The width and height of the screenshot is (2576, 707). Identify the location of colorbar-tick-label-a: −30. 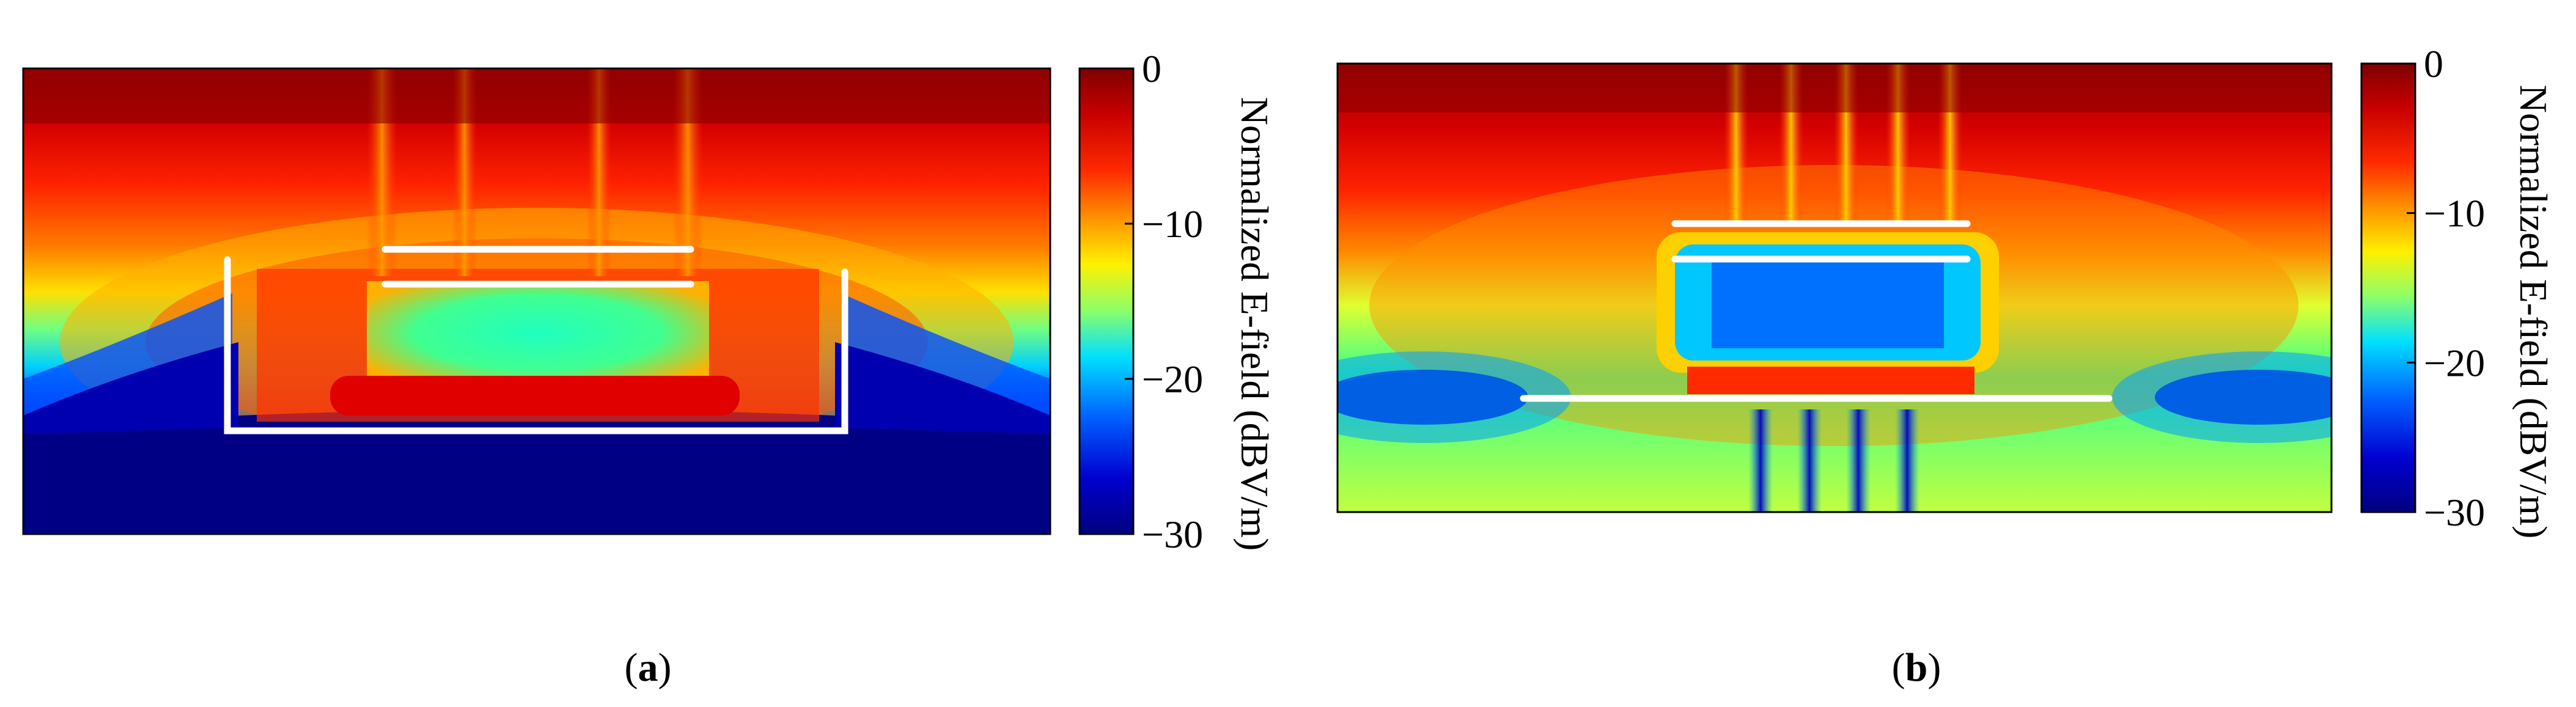
(1172, 534).